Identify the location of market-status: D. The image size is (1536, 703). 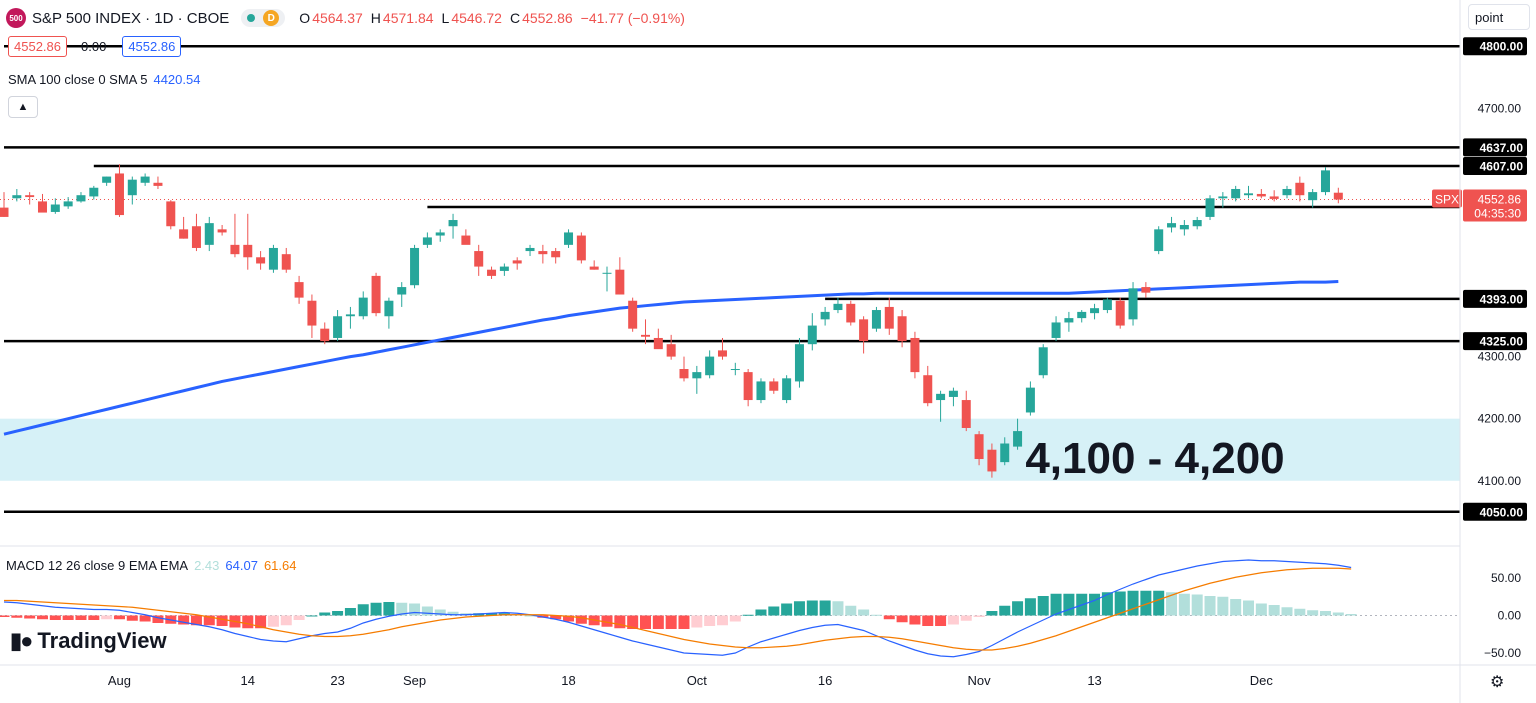
(263, 18).